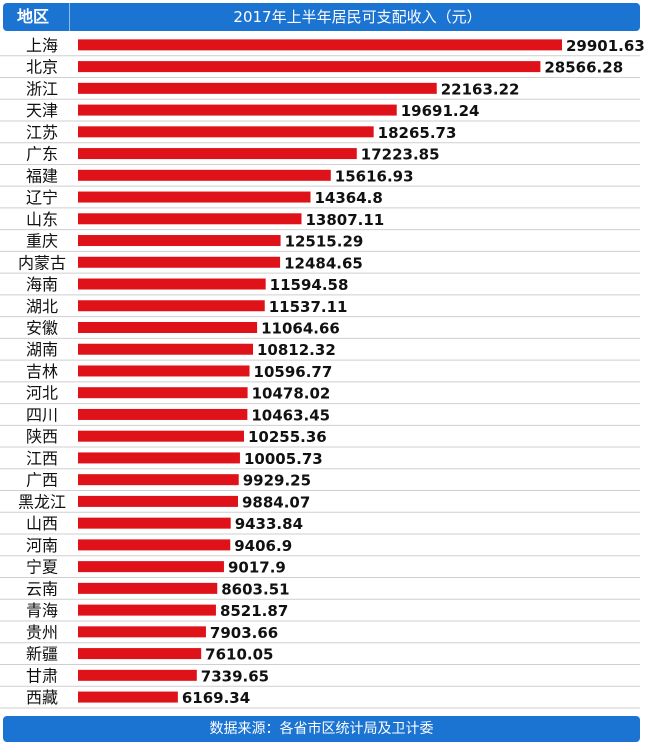  I want to click on value-label: 10596.77, so click(293, 372).